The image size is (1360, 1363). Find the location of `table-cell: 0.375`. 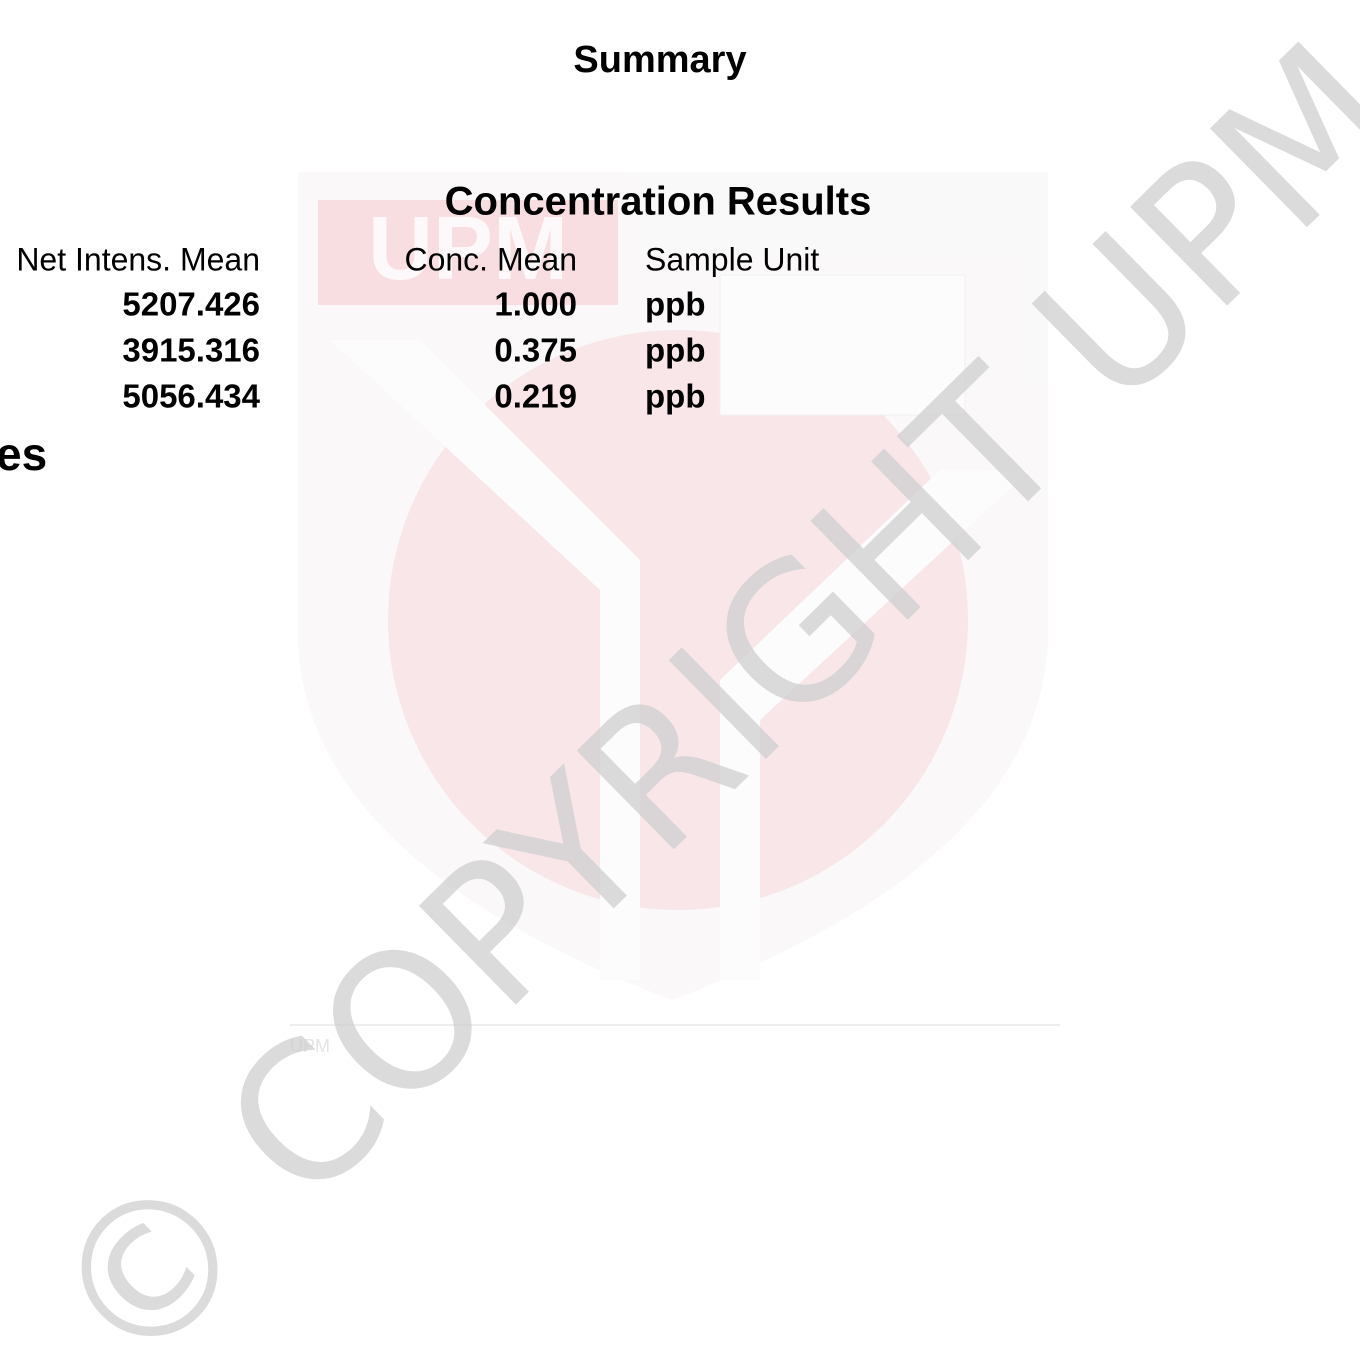

table-cell: 0.375 is located at coordinates (535, 350).